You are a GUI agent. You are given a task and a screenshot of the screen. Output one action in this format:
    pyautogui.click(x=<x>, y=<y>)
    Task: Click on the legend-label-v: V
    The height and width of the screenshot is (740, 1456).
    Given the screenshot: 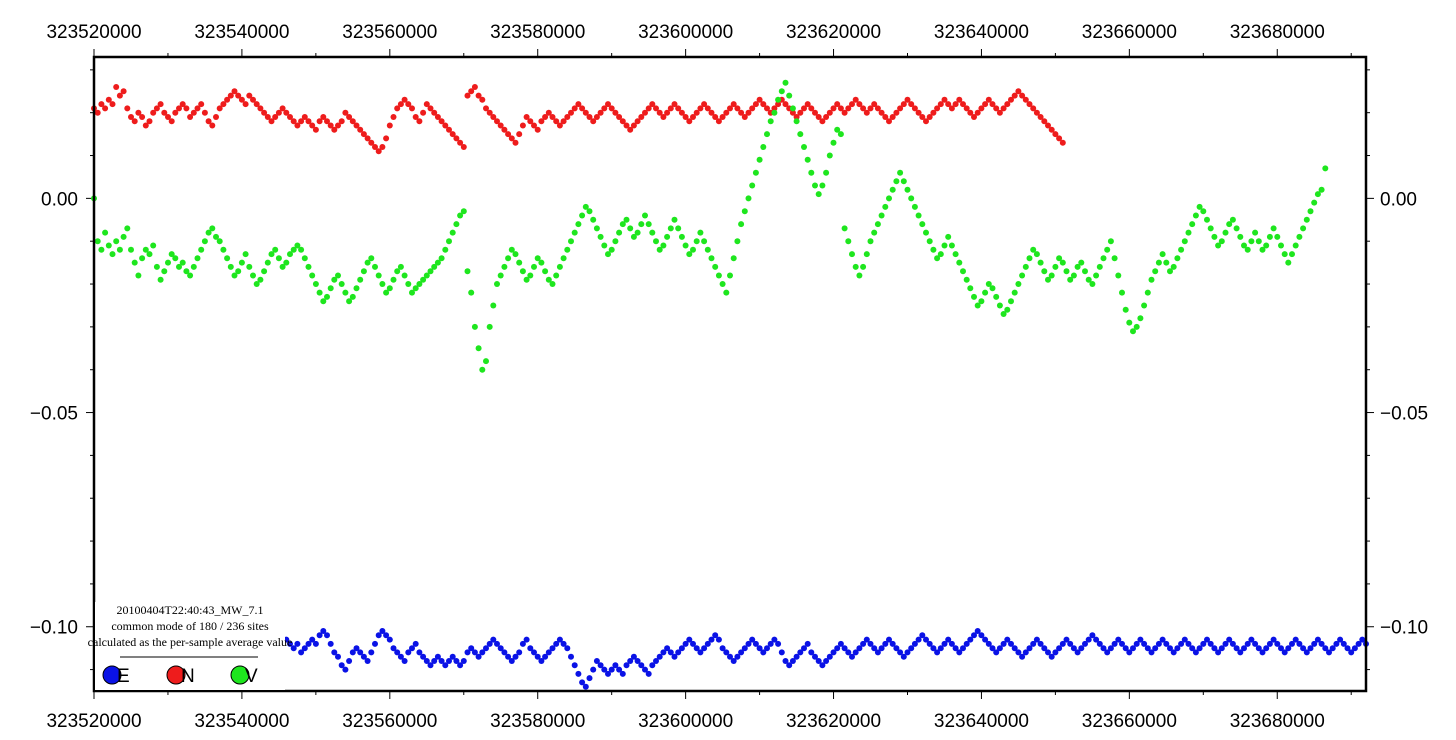 What is the action you would take?
    pyautogui.click(x=251, y=676)
    